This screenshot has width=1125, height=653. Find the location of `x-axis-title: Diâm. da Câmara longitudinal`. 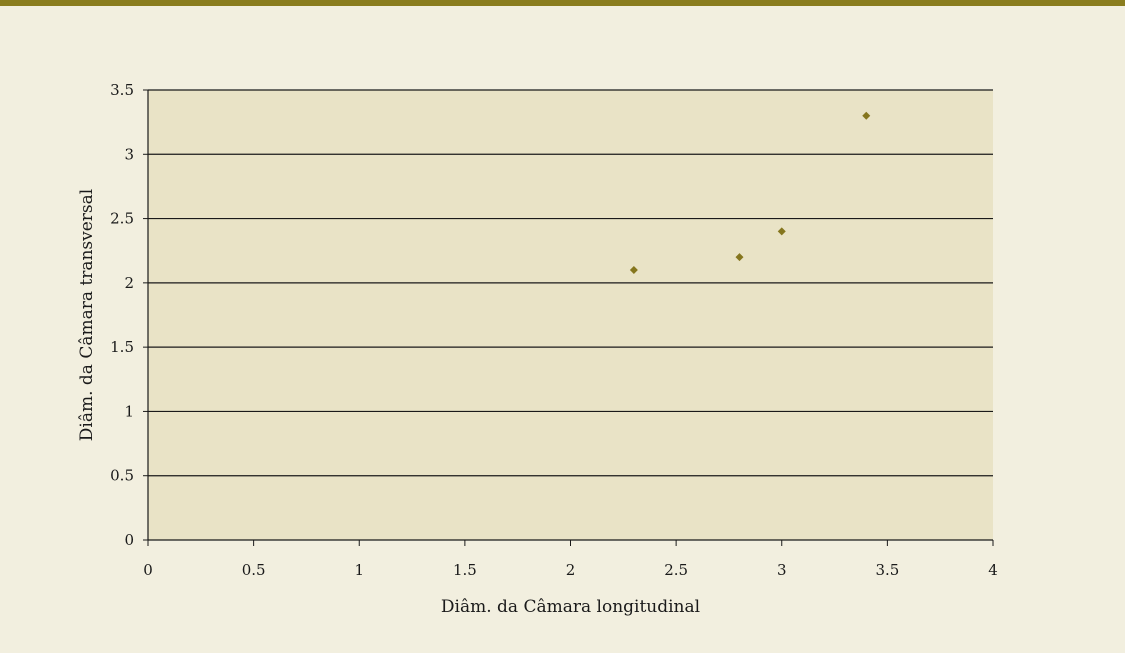

x-axis-title: Diâm. da Câmara longitudinal is located at coordinates (570, 607).